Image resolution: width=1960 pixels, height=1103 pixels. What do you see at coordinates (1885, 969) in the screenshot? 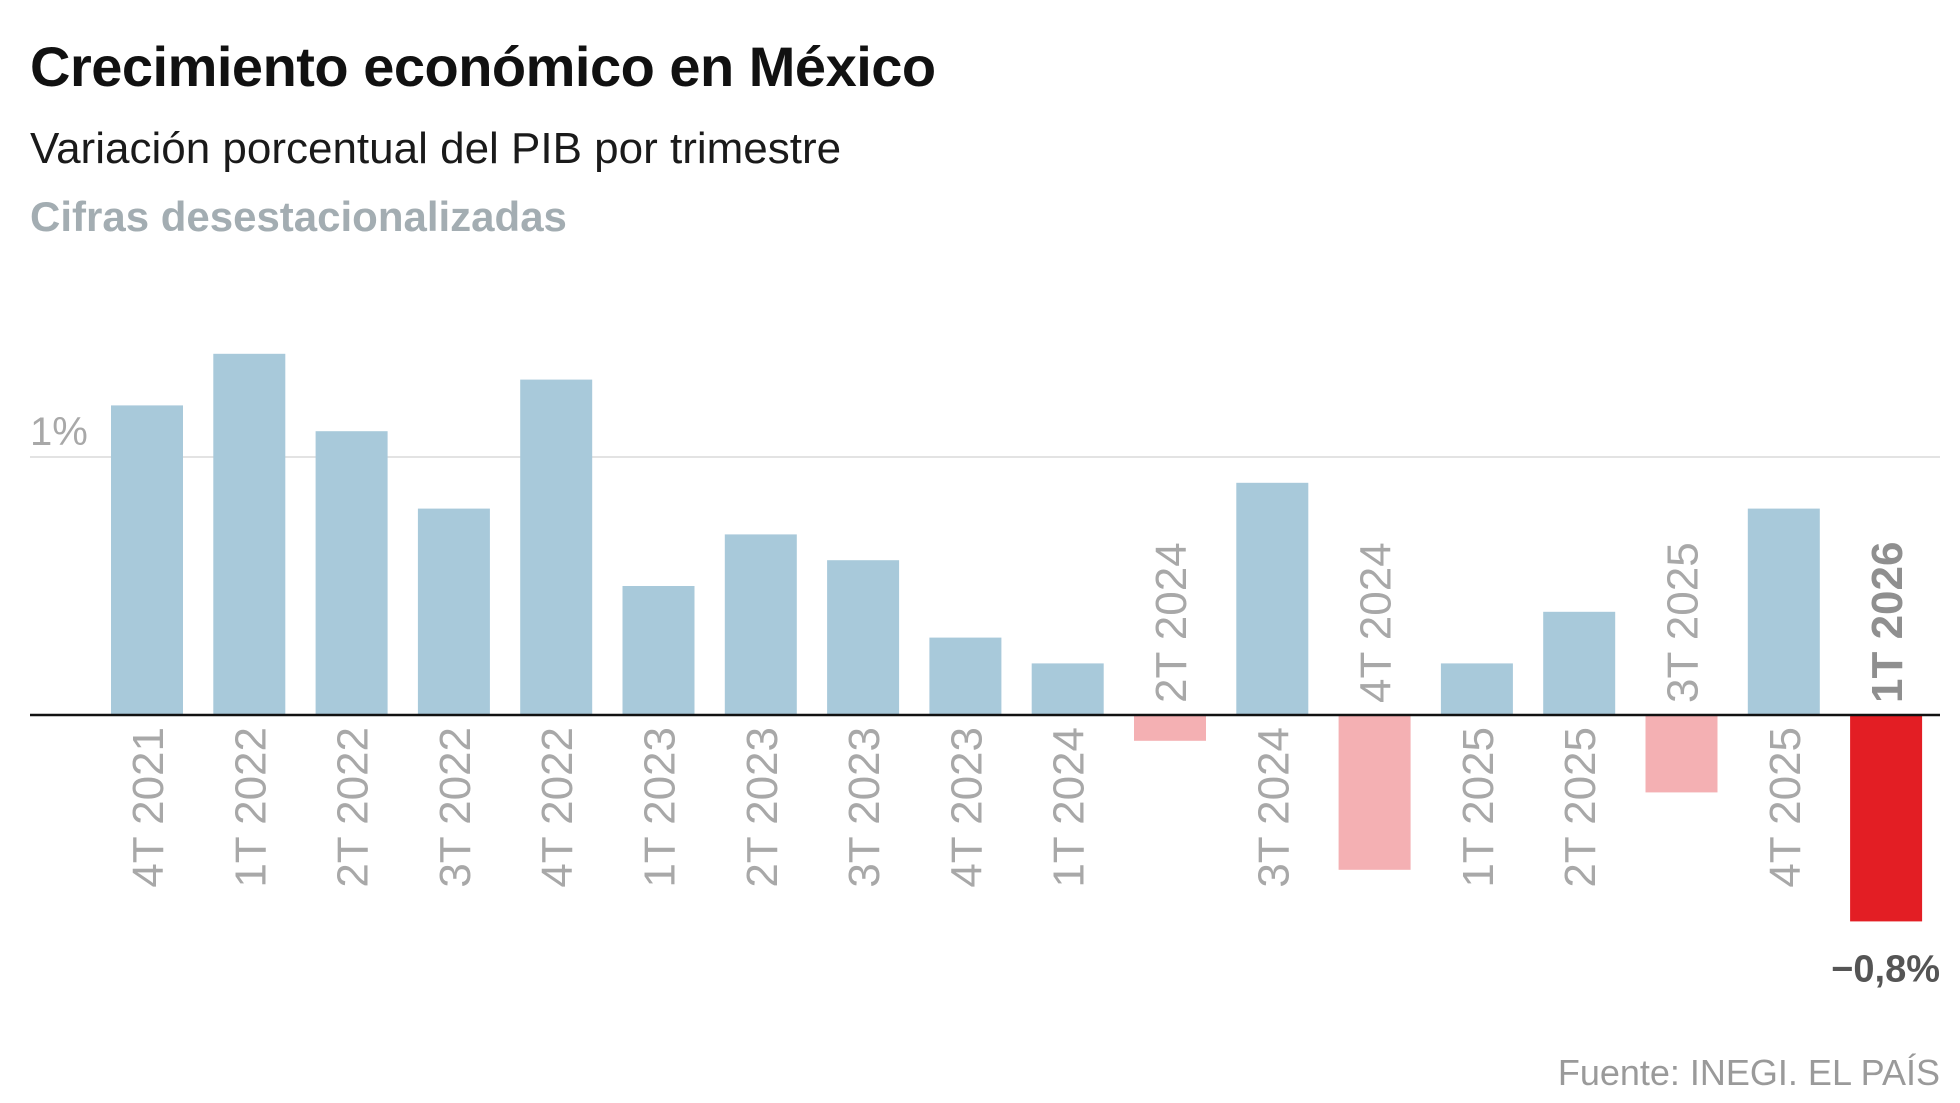
I see `value-annotation: −0,8%` at bounding box center [1885, 969].